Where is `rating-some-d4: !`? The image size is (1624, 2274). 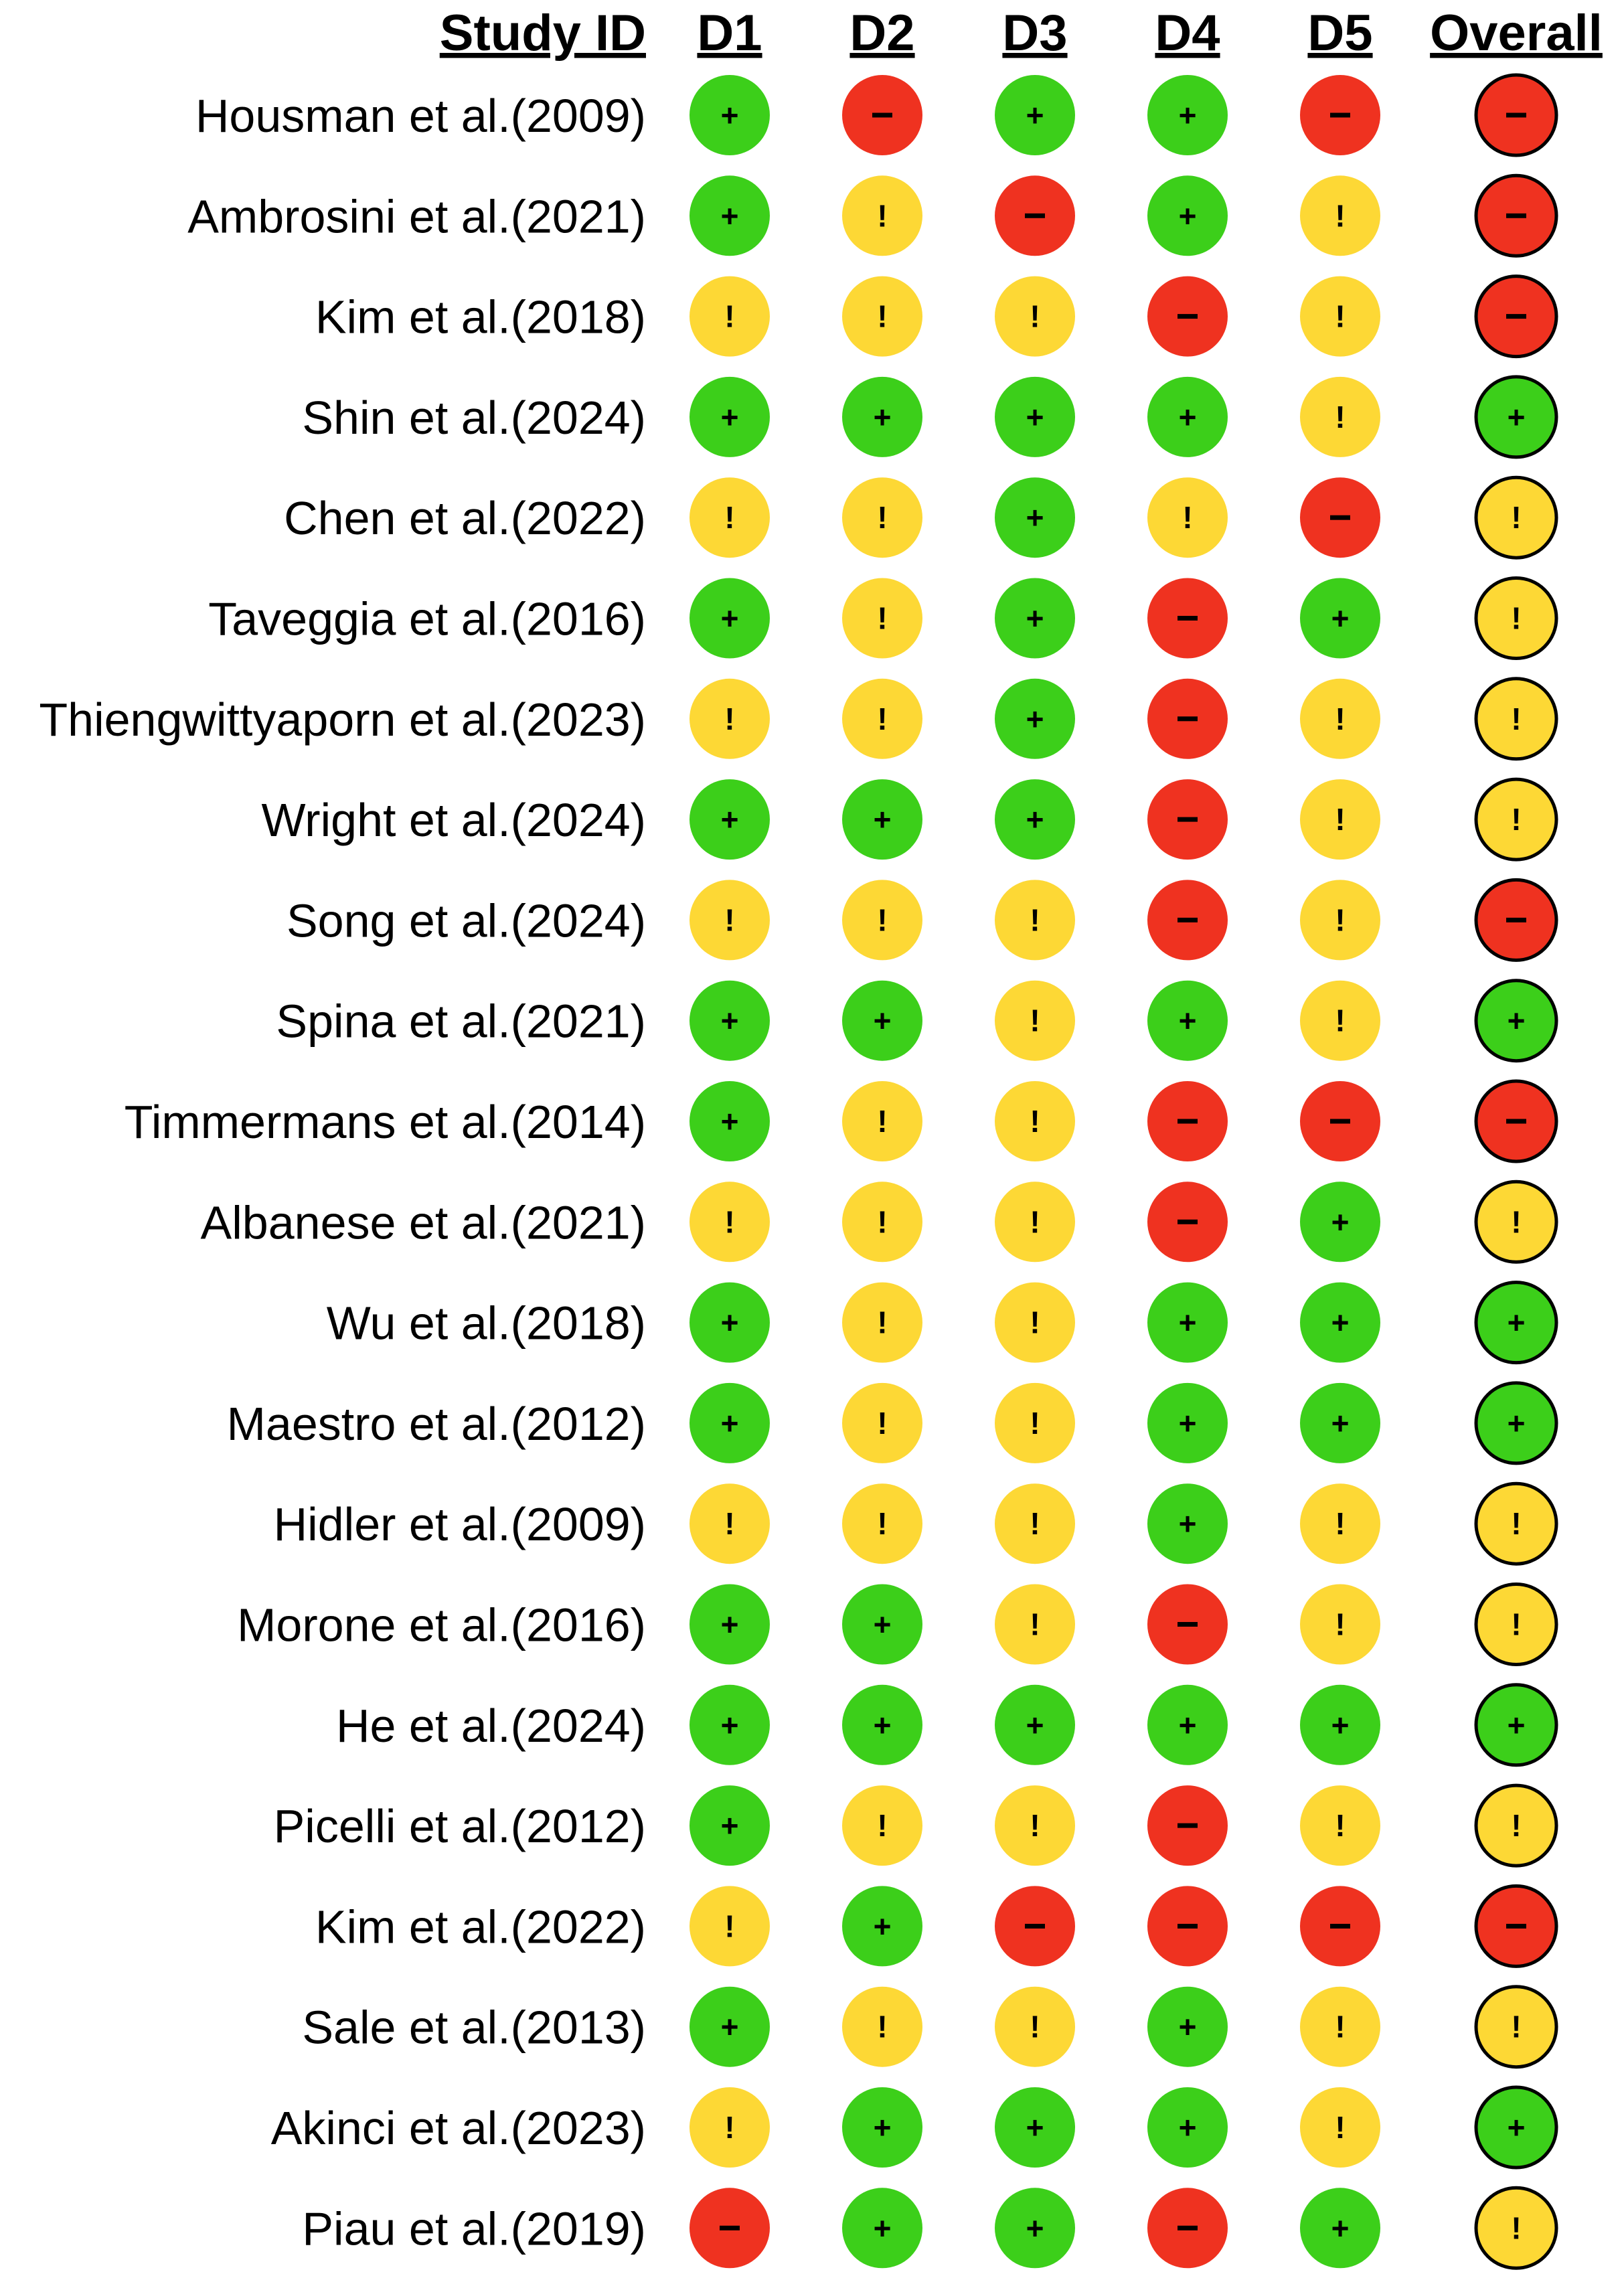
rating-some-d4: ! is located at coordinates (1188, 517).